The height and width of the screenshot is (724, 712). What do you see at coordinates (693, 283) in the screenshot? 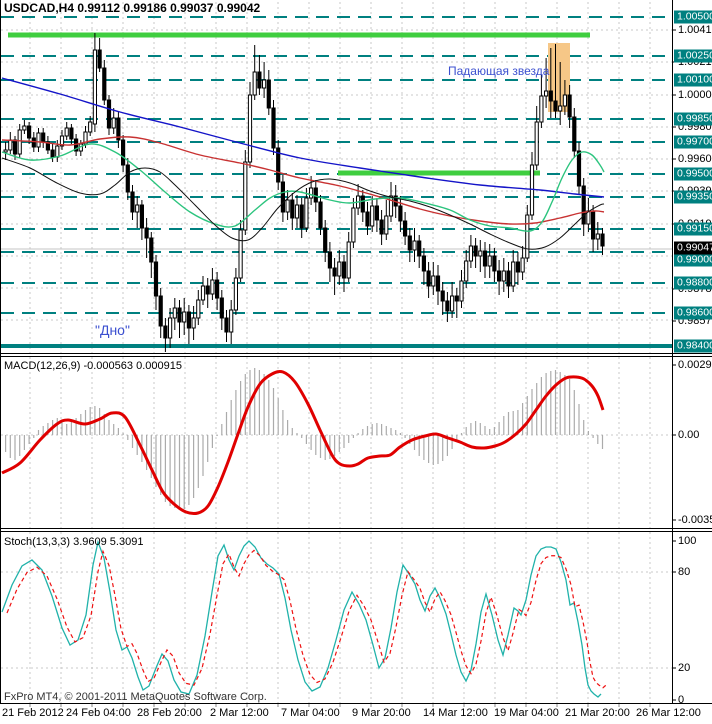
I see `price-level-badge: 0.98800` at bounding box center [693, 283].